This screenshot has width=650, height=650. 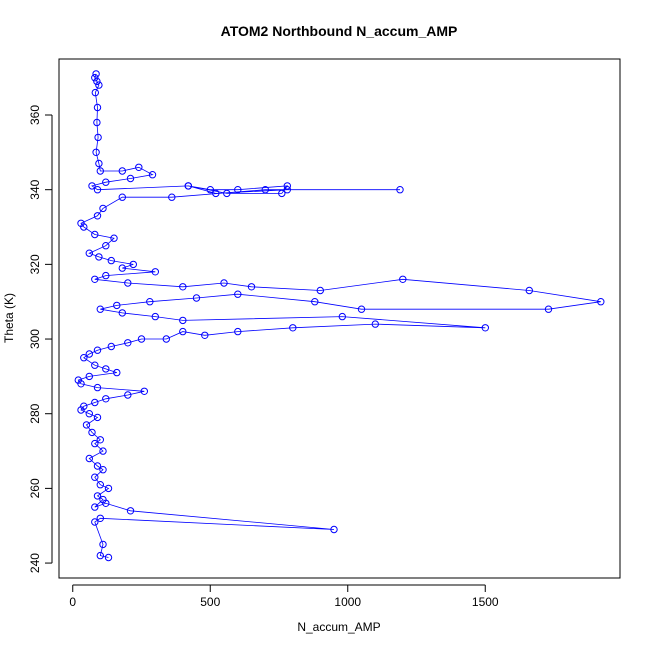 I want to click on y-tick-label: 300, so click(x=35, y=339).